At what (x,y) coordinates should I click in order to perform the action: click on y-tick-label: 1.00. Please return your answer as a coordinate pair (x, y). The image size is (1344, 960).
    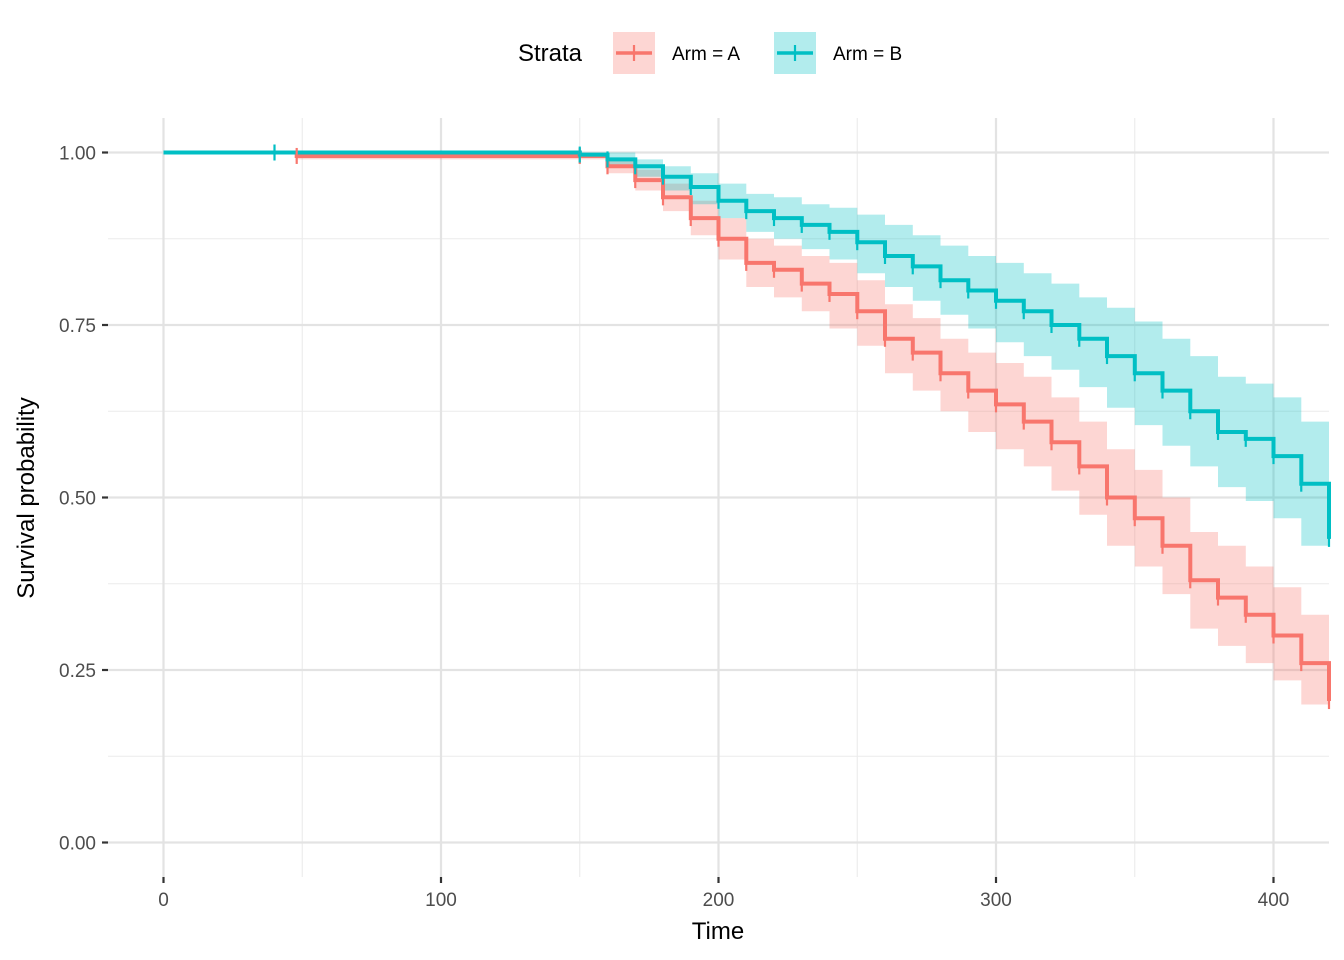
    Looking at the image, I should click on (77, 154).